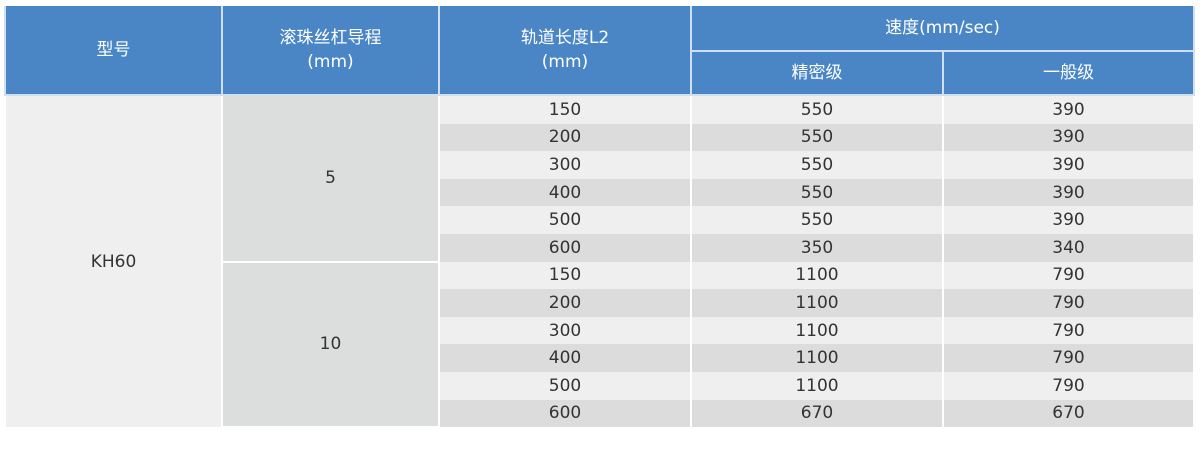 This screenshot has height=450, width=1200. Describe the element at coordinates (565, 38) in the screenshot. I see `header-length-label: 轨道长度L2` at that location.